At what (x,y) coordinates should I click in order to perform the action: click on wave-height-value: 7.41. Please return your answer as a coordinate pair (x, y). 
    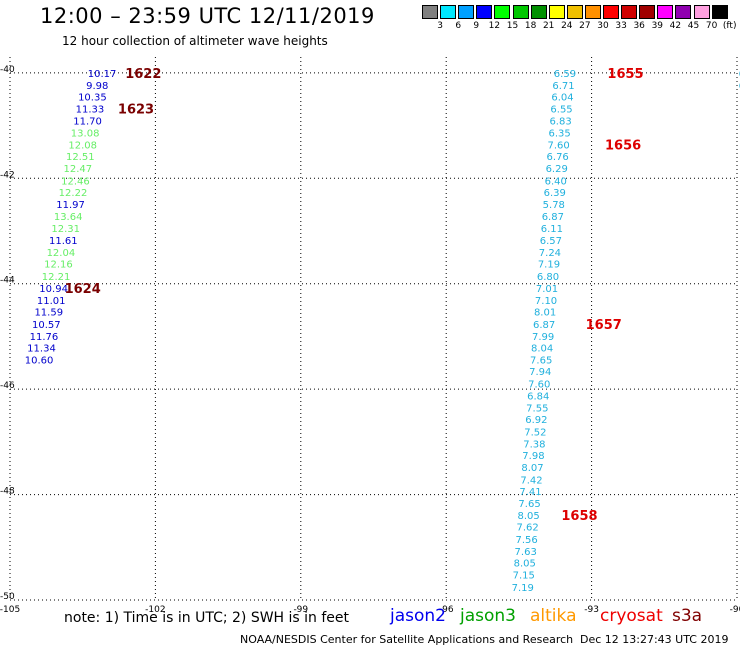
    Looking at the image, I should click on (530, 492).